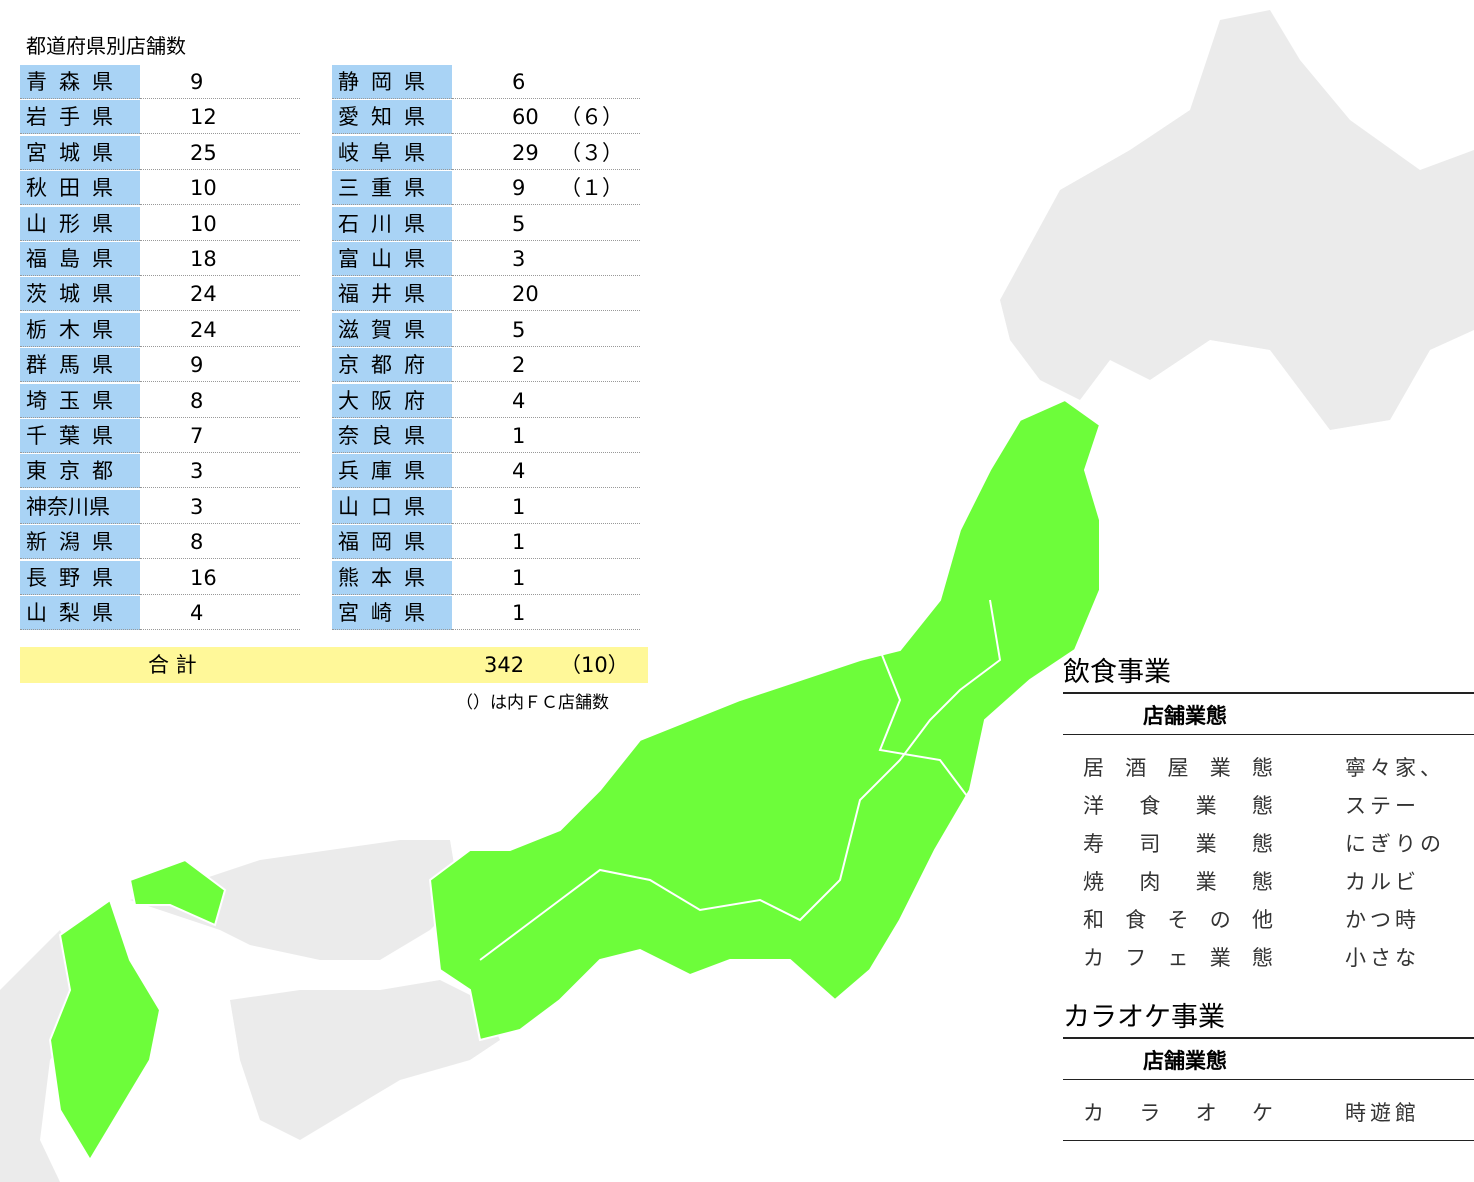 Image resolution: width=1474 pixels, height=1182 pixels. What do you see at coordinates (80, 152) in the screenshot?
I see `prefecture-name: 宮城県` at bounding box center [80, 152].